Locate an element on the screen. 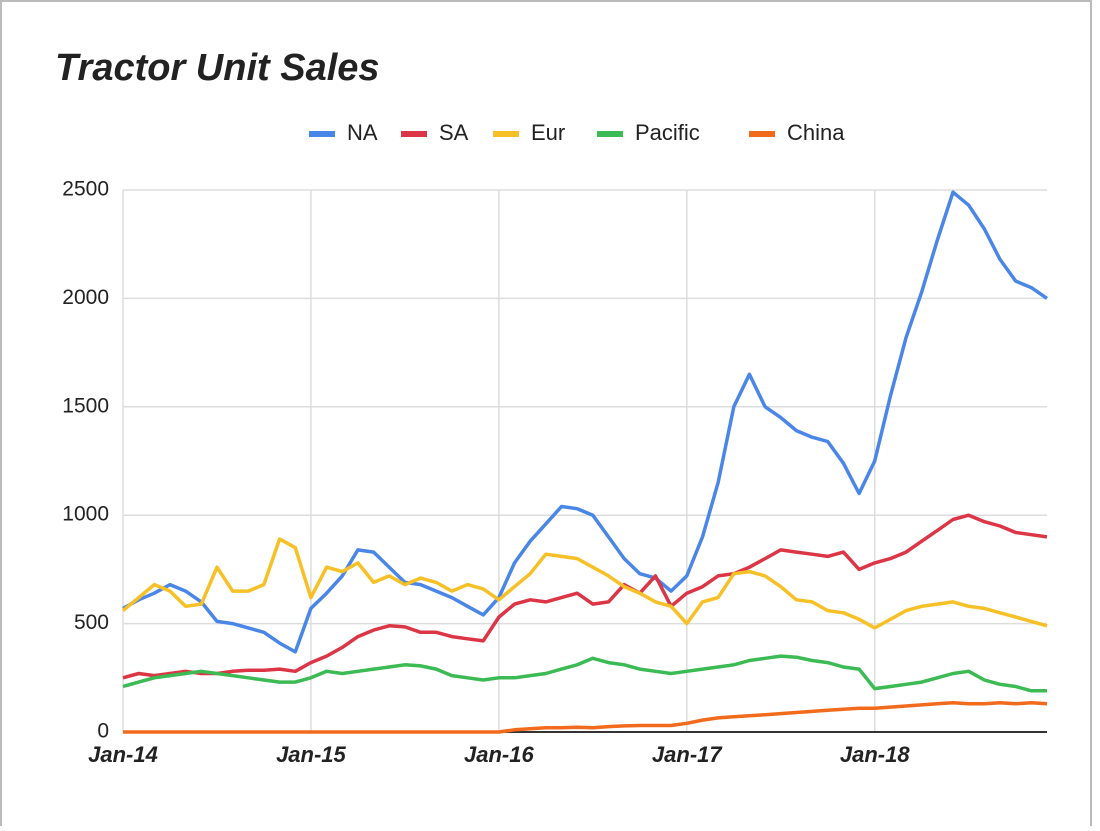  legend-label: Pacific is located at coordinates (667, 132).